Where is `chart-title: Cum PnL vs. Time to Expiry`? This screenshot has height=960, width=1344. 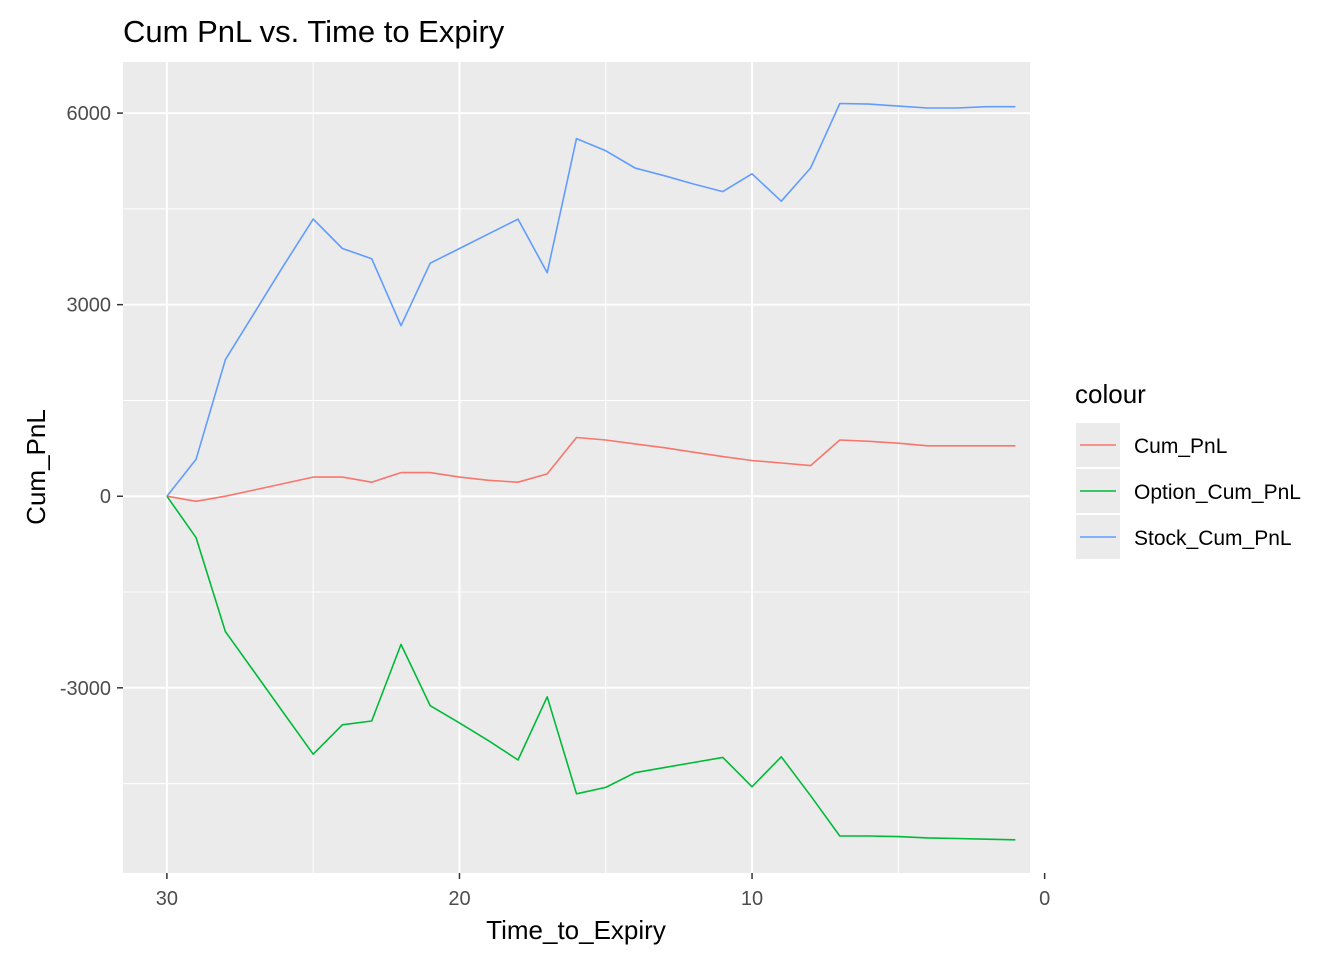
chart-title: Cum PnL vs. Time to Expiry is located at coordinates (314, 31).